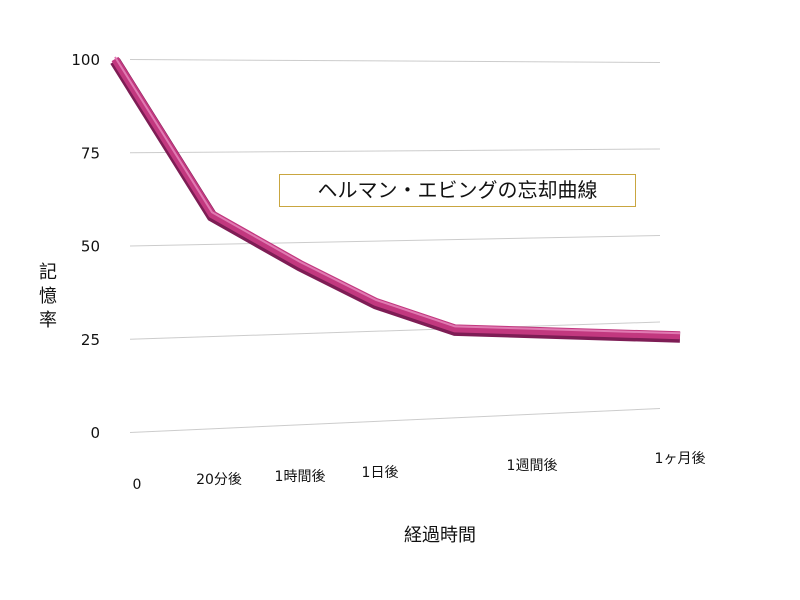  I want to click on y-tick-label: 0, so click(95, 433).